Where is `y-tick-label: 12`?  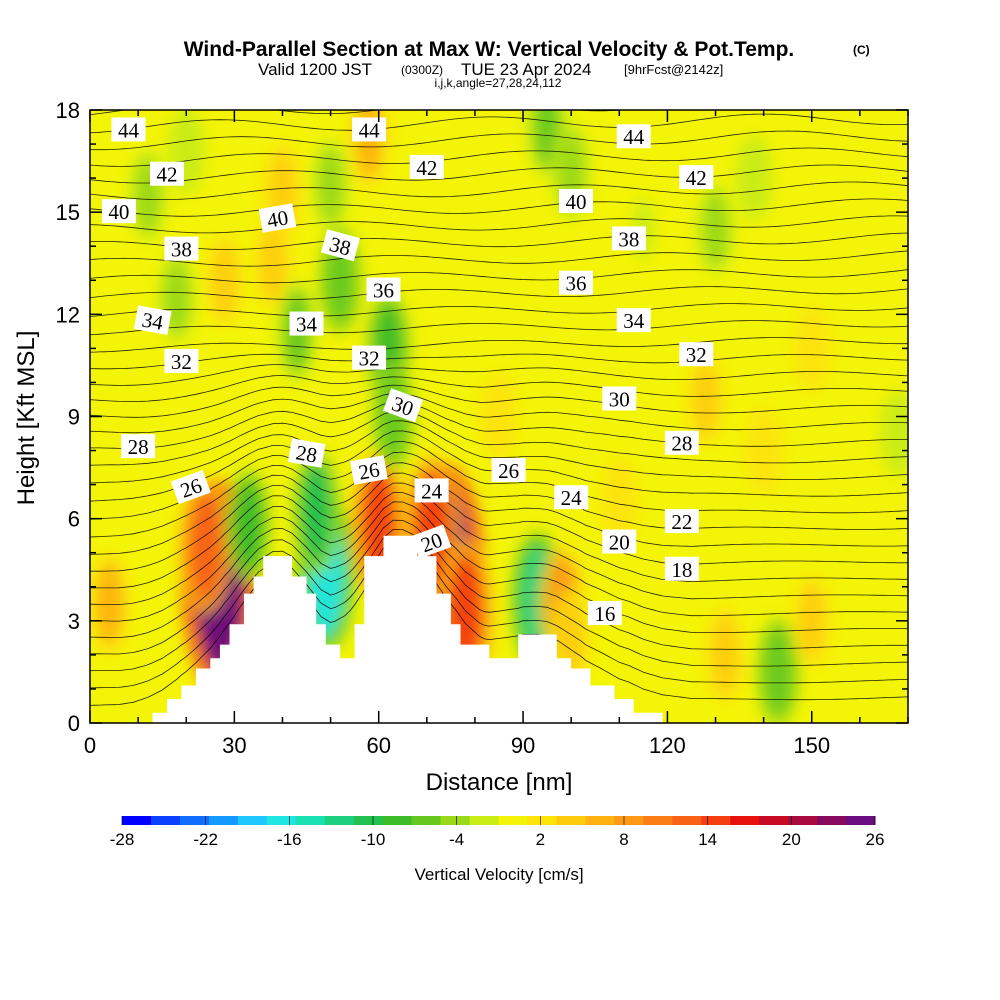
y-tick-label: 12 is located at coordinates (68, 314).